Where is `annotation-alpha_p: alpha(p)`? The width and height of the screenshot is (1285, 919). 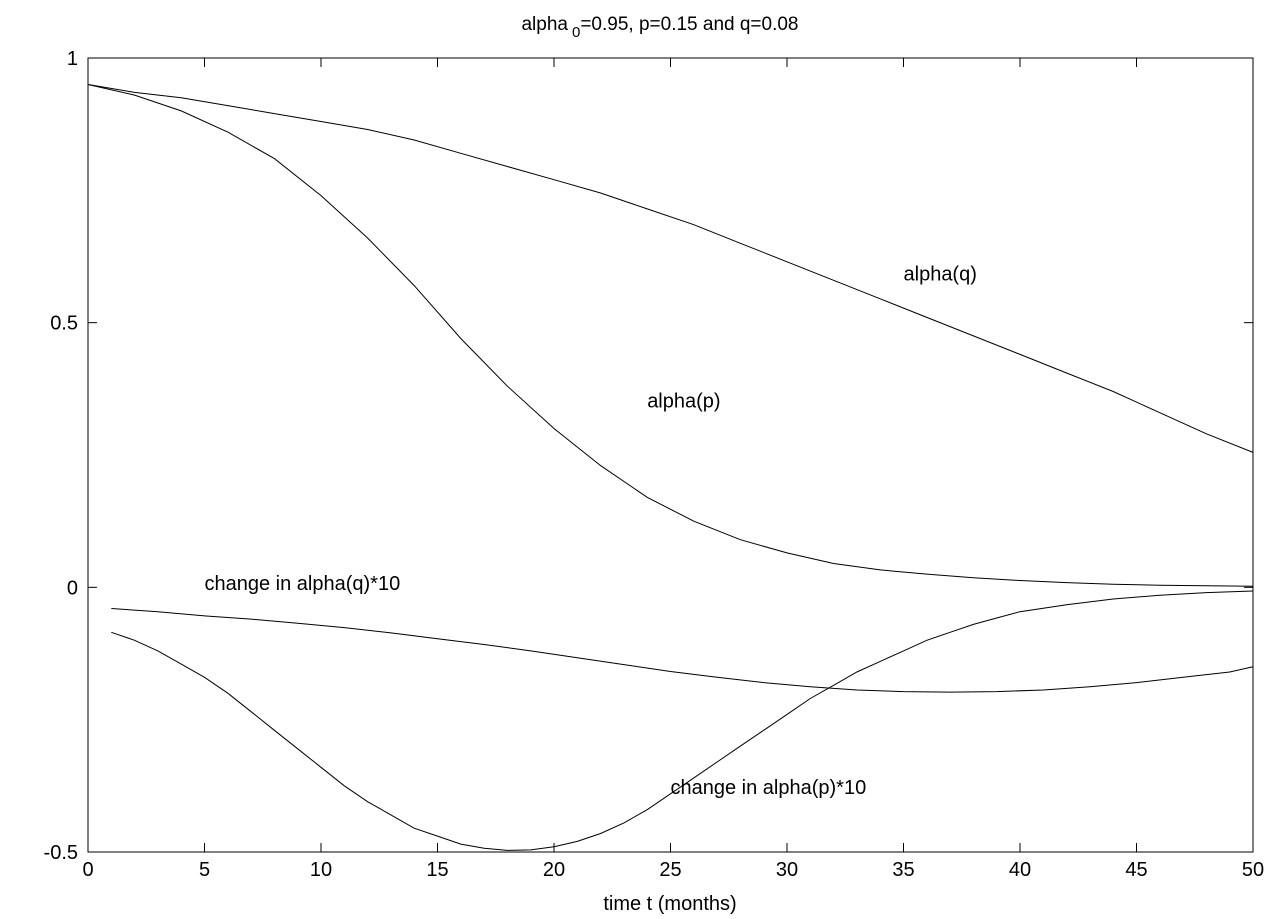 annotation-alpha_p: alpha(p) is located at coordinates (683, 401).